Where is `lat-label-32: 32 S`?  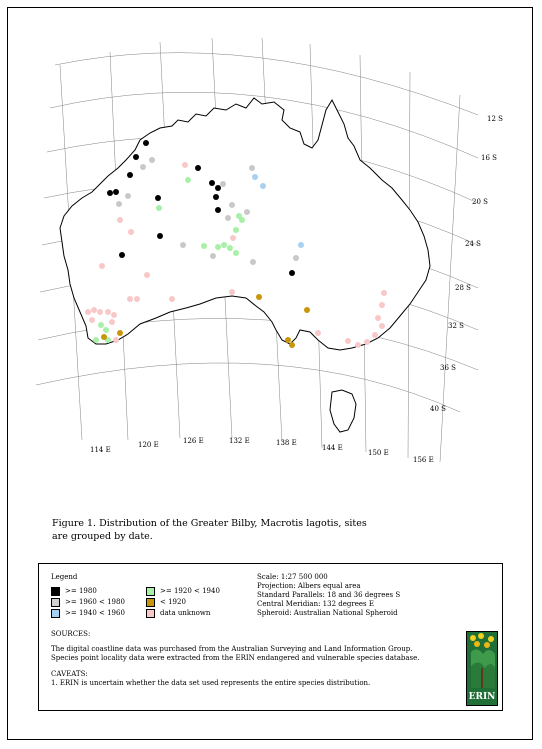 lat-label-32: 32 S is located at coordinates (456, 326).